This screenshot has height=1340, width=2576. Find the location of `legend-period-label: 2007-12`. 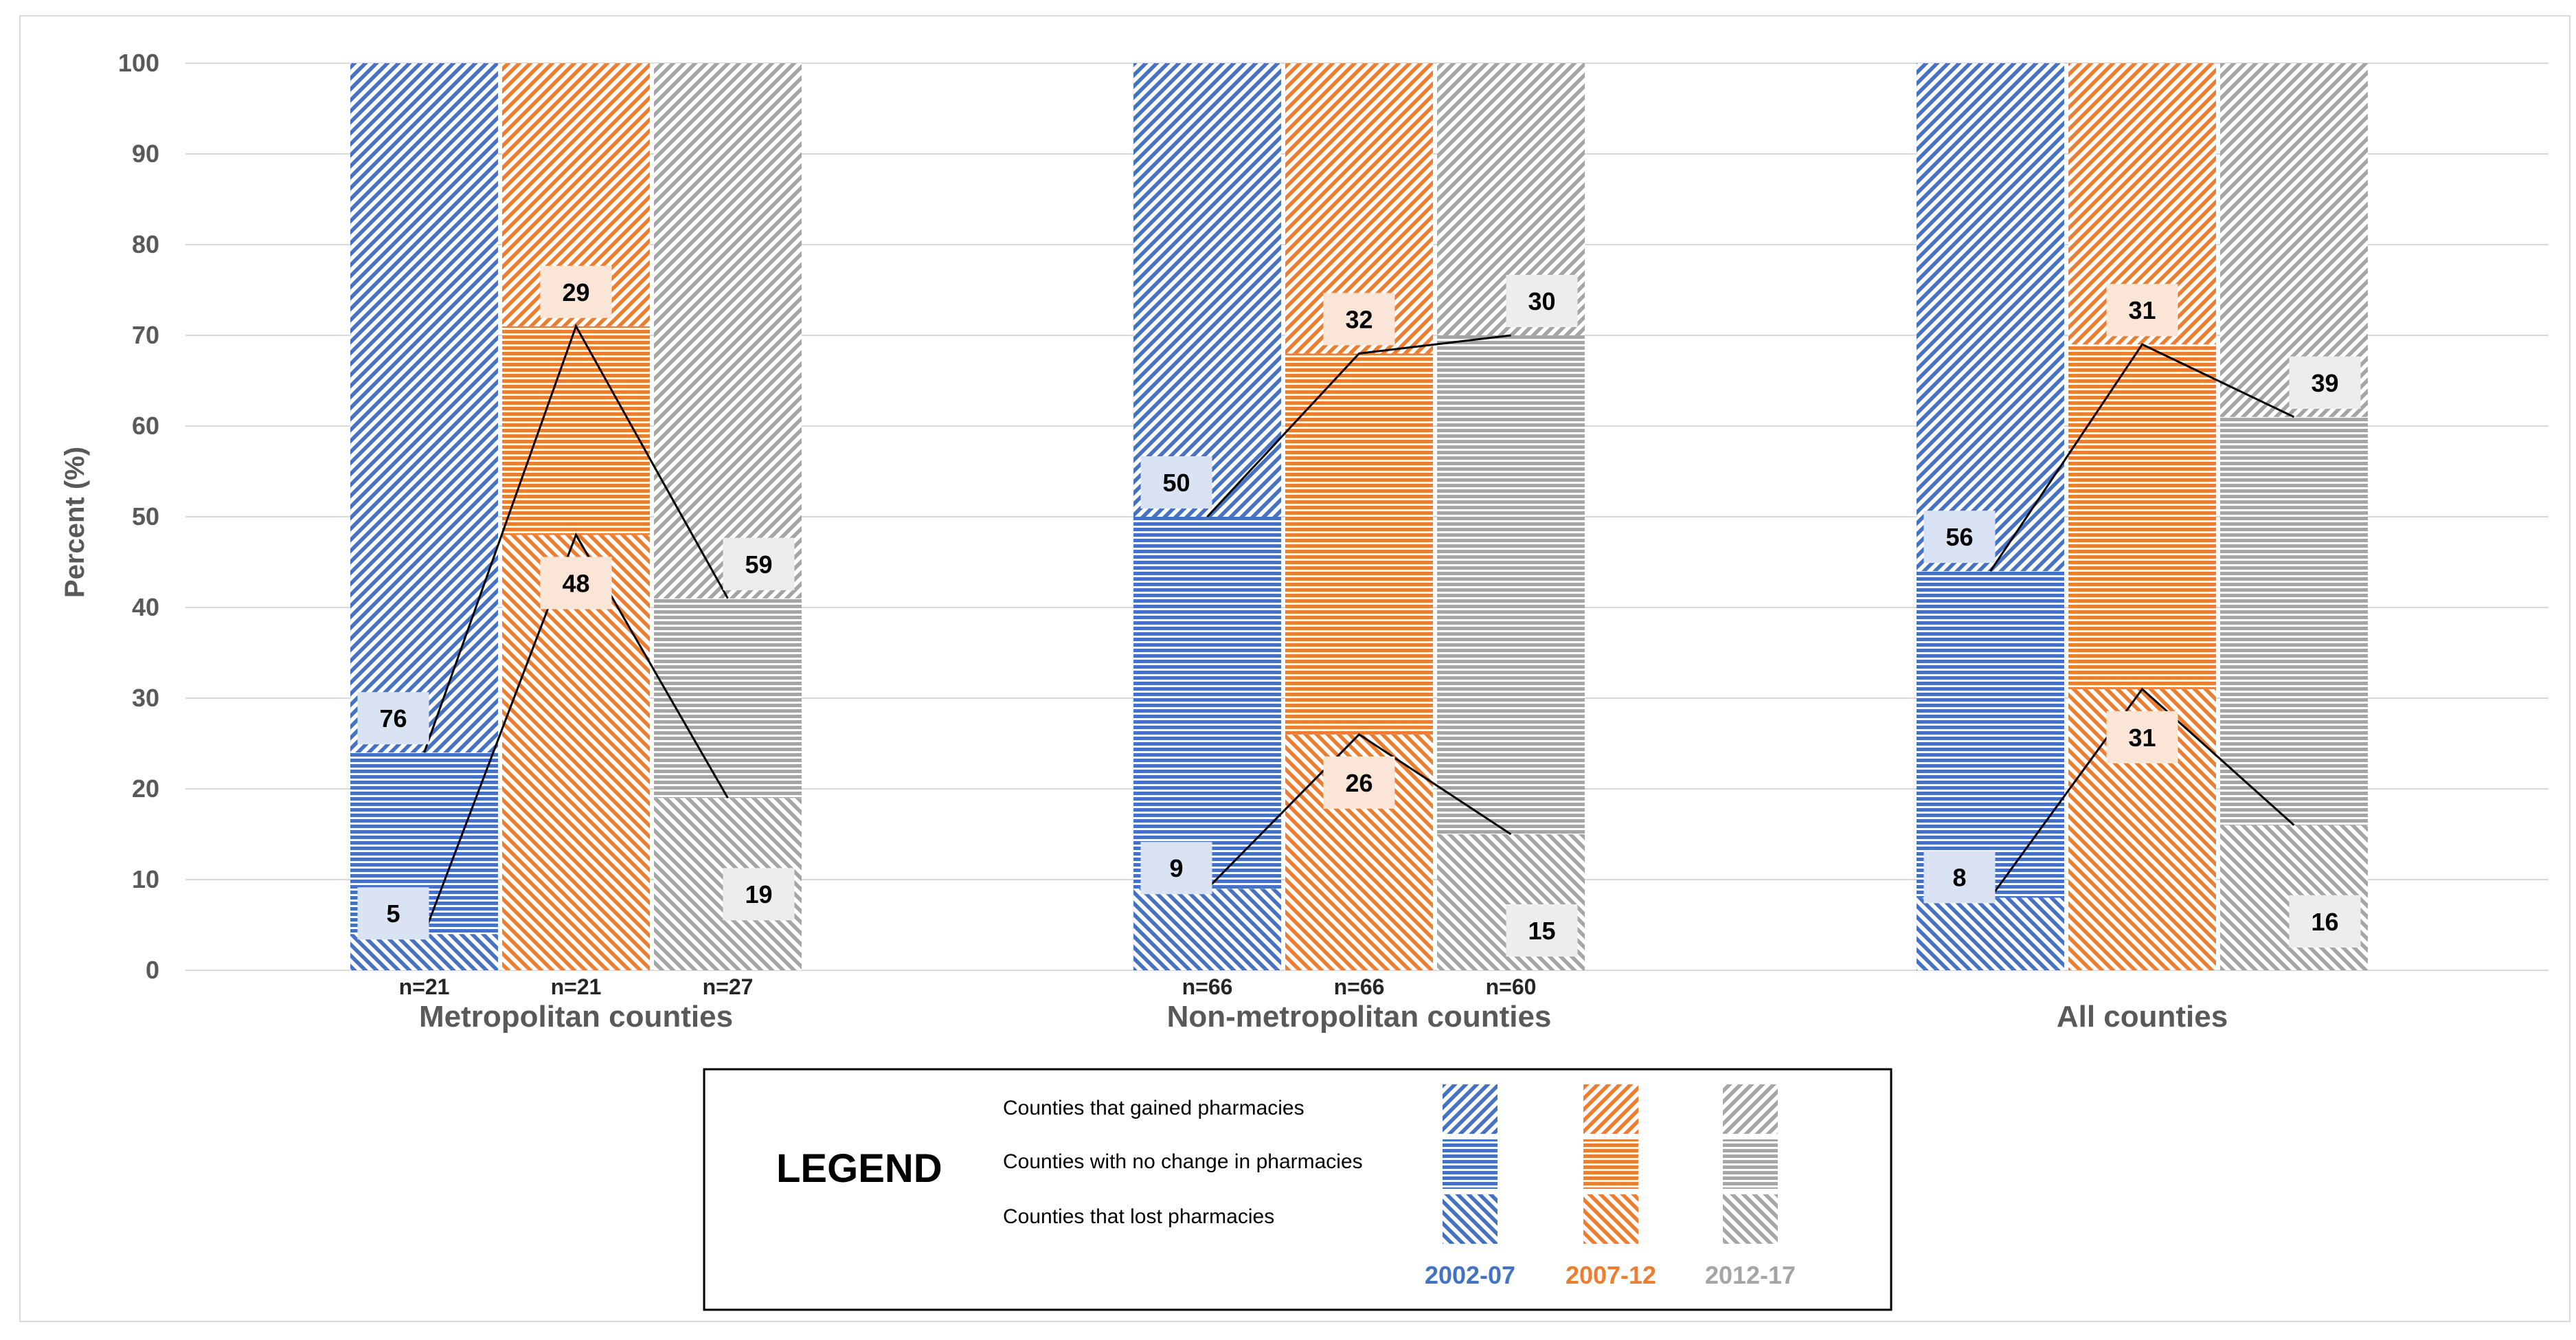

legend-period-label: 2007-12 is located at coordinates (1611, 1275).